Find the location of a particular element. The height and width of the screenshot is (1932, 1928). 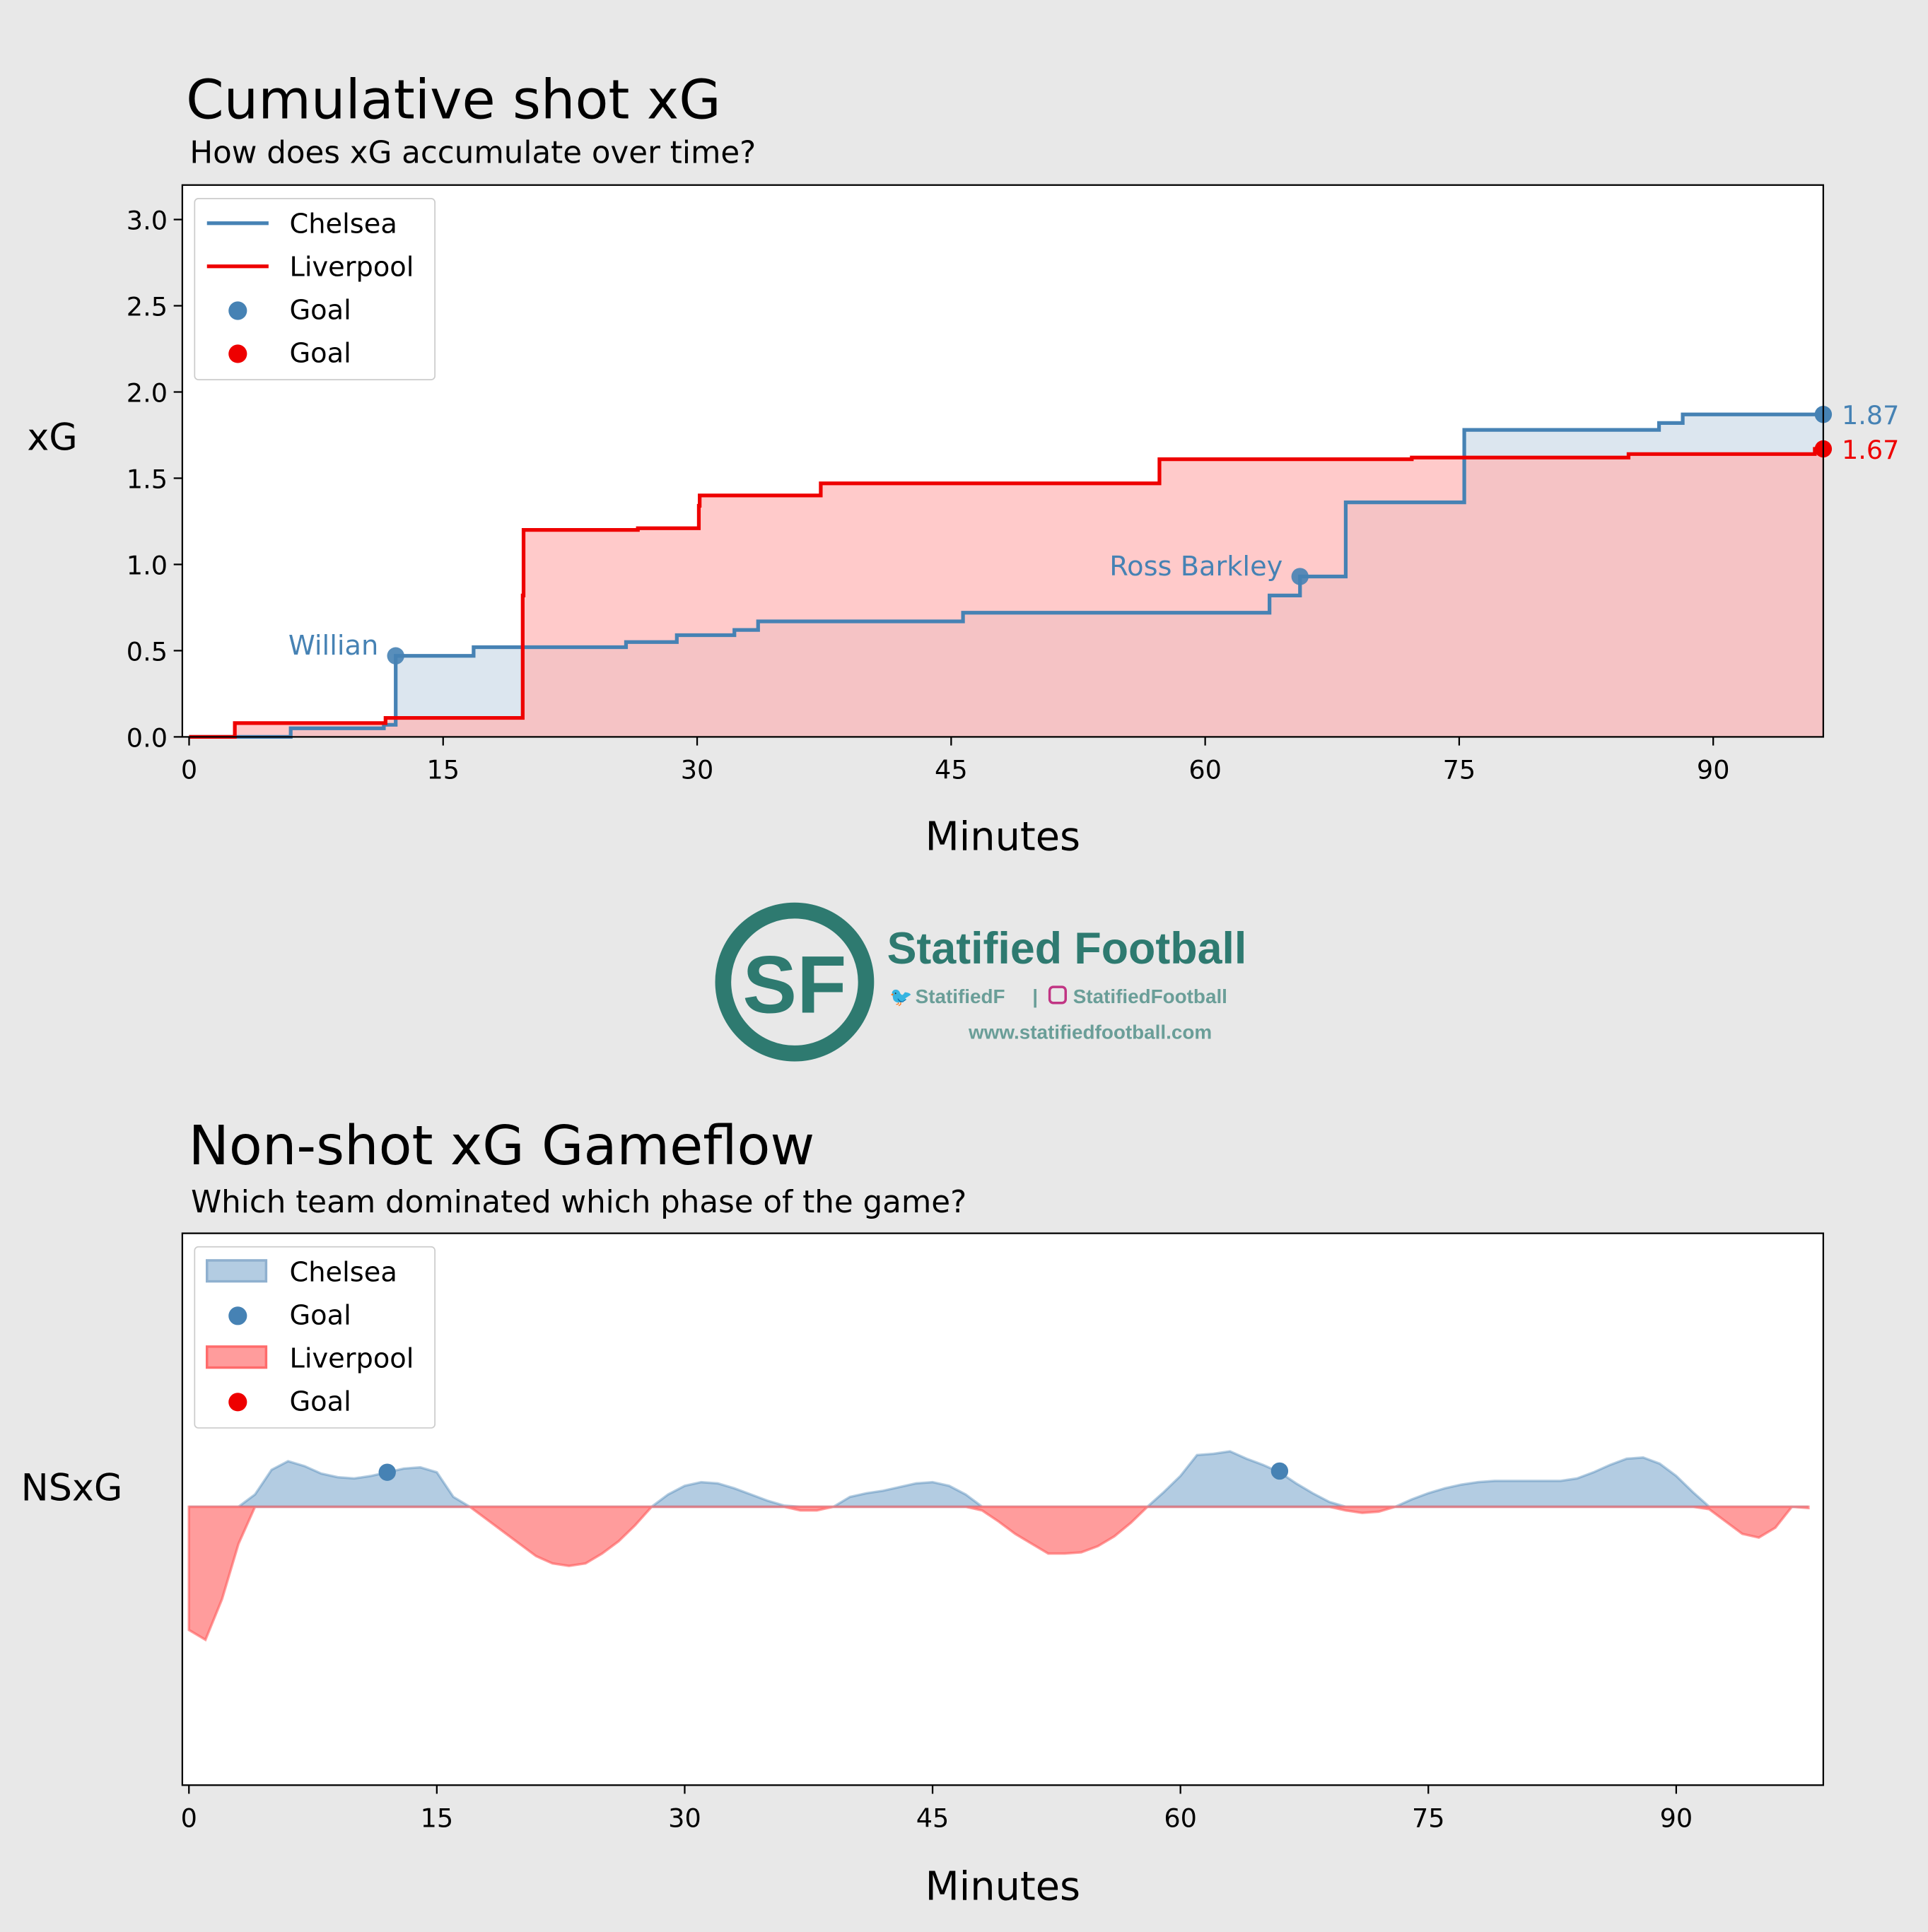

instagram-icon is located at coordinates (1057, 995).